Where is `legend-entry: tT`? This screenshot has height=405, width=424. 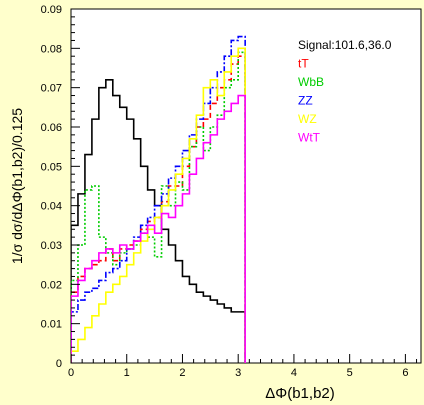
legend-entry: tT is located at coordinates (303, 64).